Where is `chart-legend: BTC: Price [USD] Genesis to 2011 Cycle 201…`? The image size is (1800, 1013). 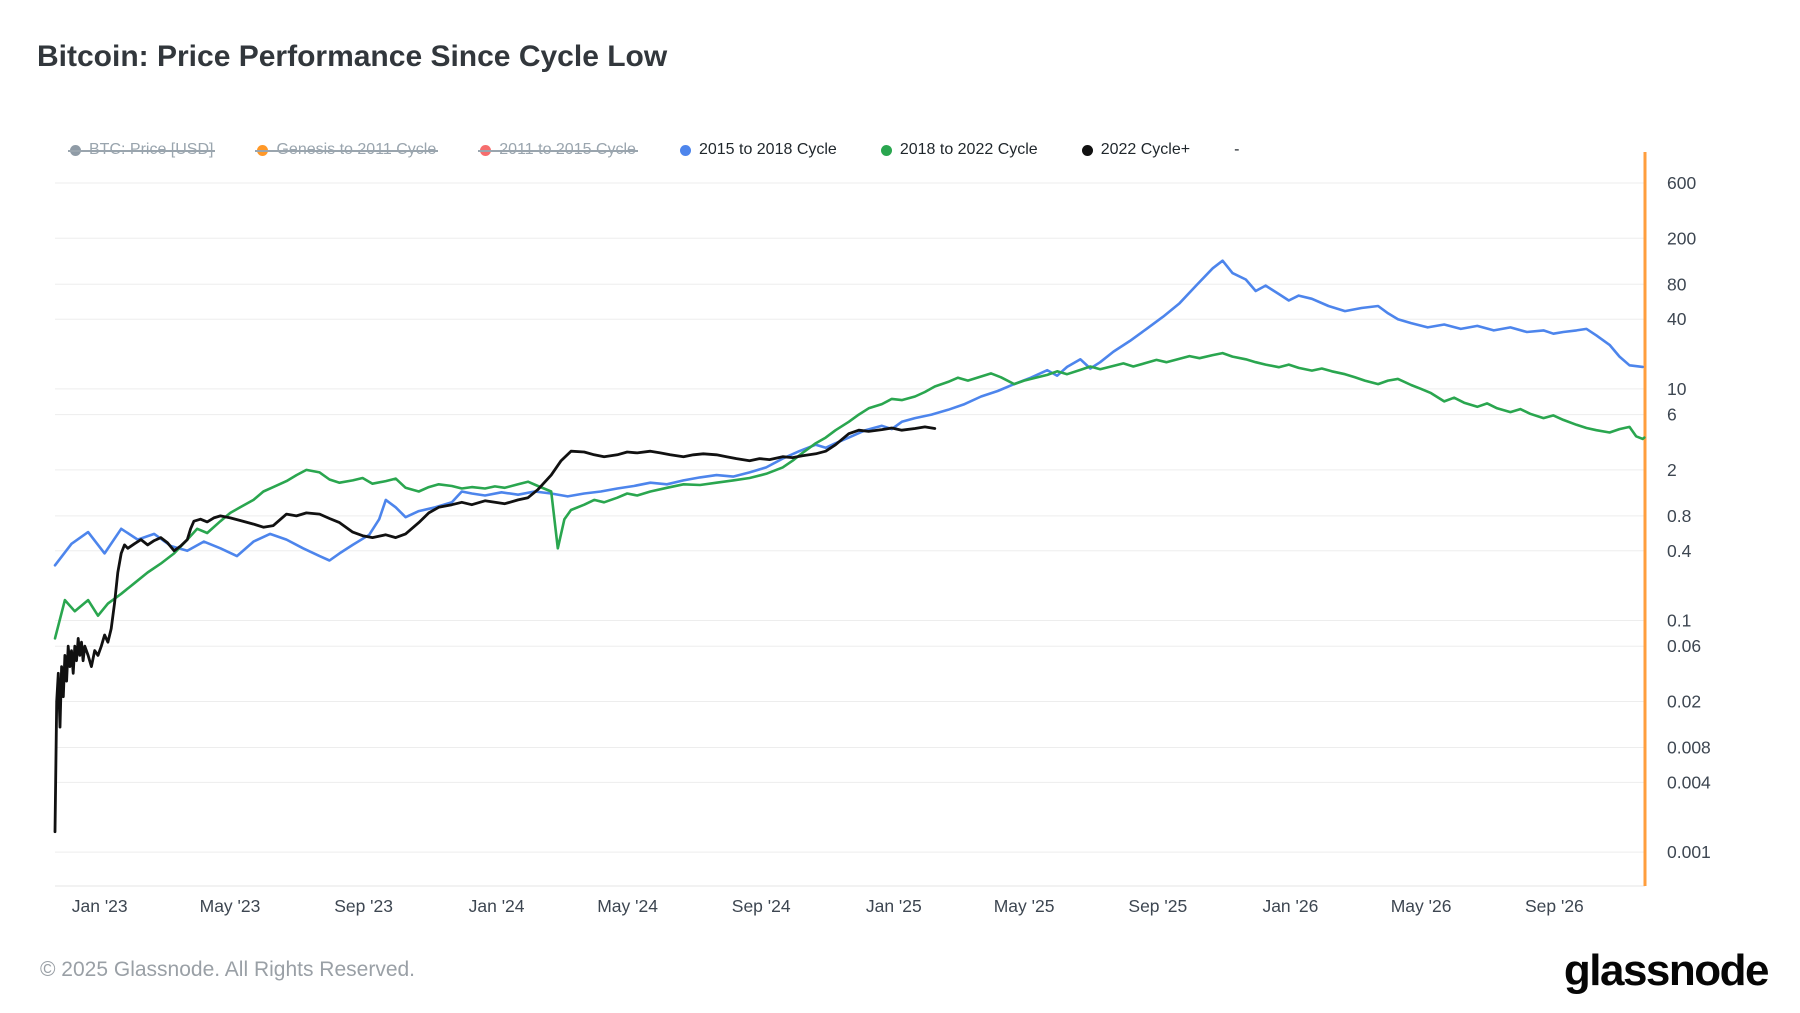
chart-legend: BTC: Price [USD] Genesis to 2011 Cycle 201… is located at coordinates (653, 150).